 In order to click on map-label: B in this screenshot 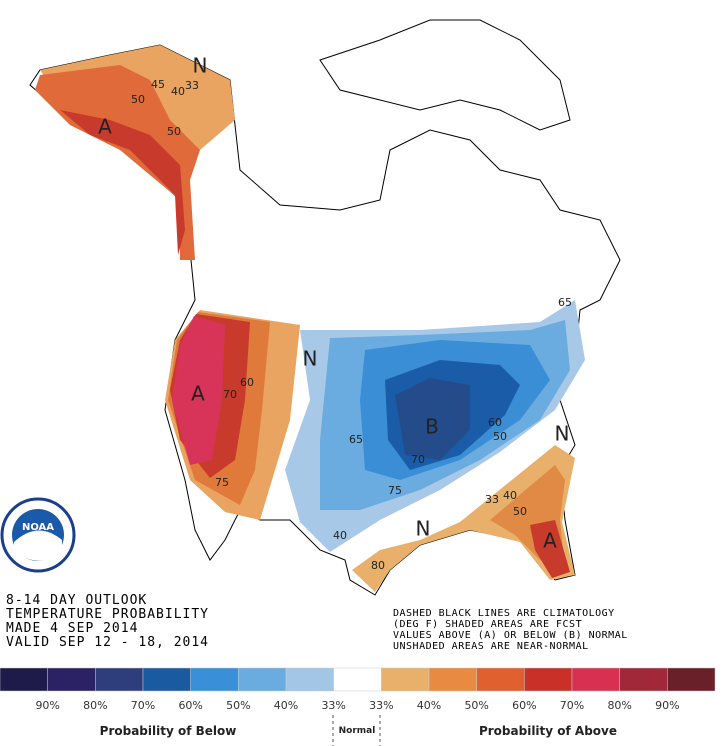, I will do `click(432, 427)`.